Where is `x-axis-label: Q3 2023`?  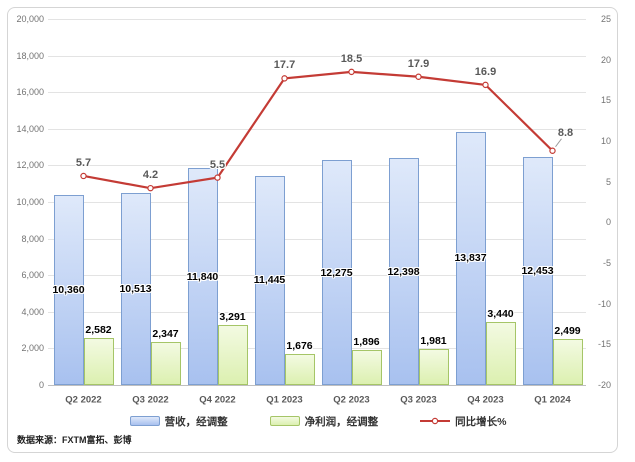 x-axis-label: Q3 2023 is located at coordinates (418, 400).